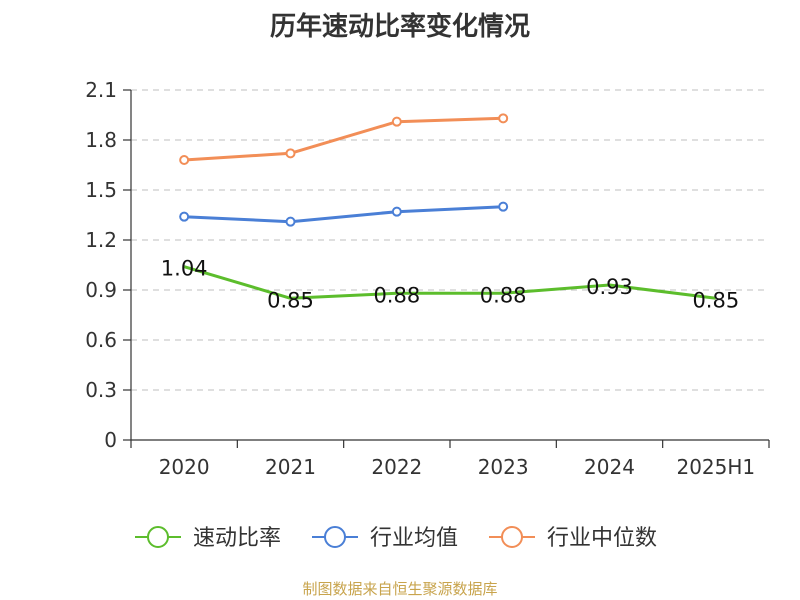 This screenshot has height=600, width=800. Describe the element at coordinates (101, 340) in the screenshot. I see `y-tick-label: 0.6` at that location.